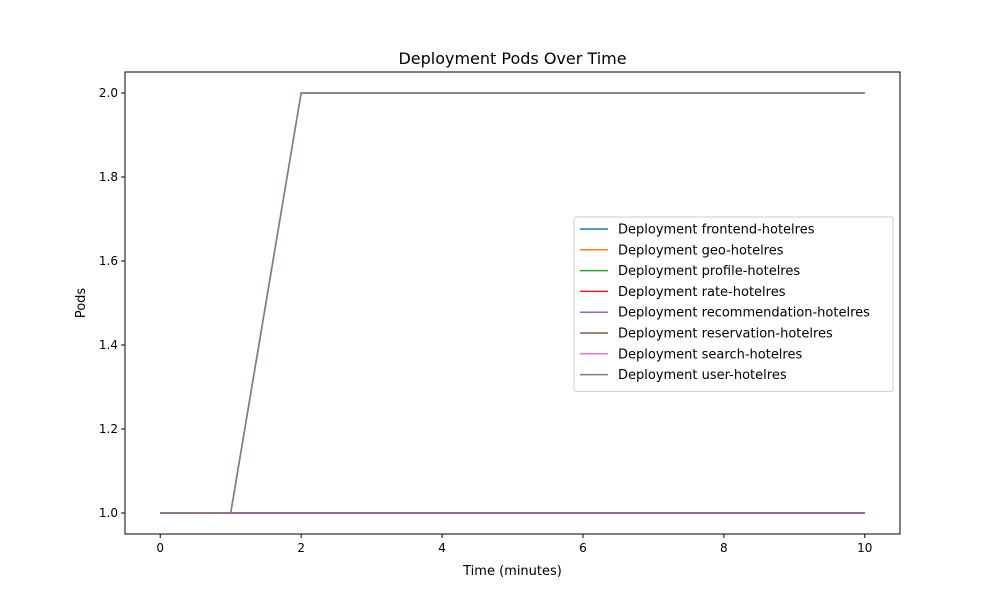  Describe the element at coordinates (709, 271) in the screenshot. I see `legend-label: Deployment profile-hotelres` at that location.